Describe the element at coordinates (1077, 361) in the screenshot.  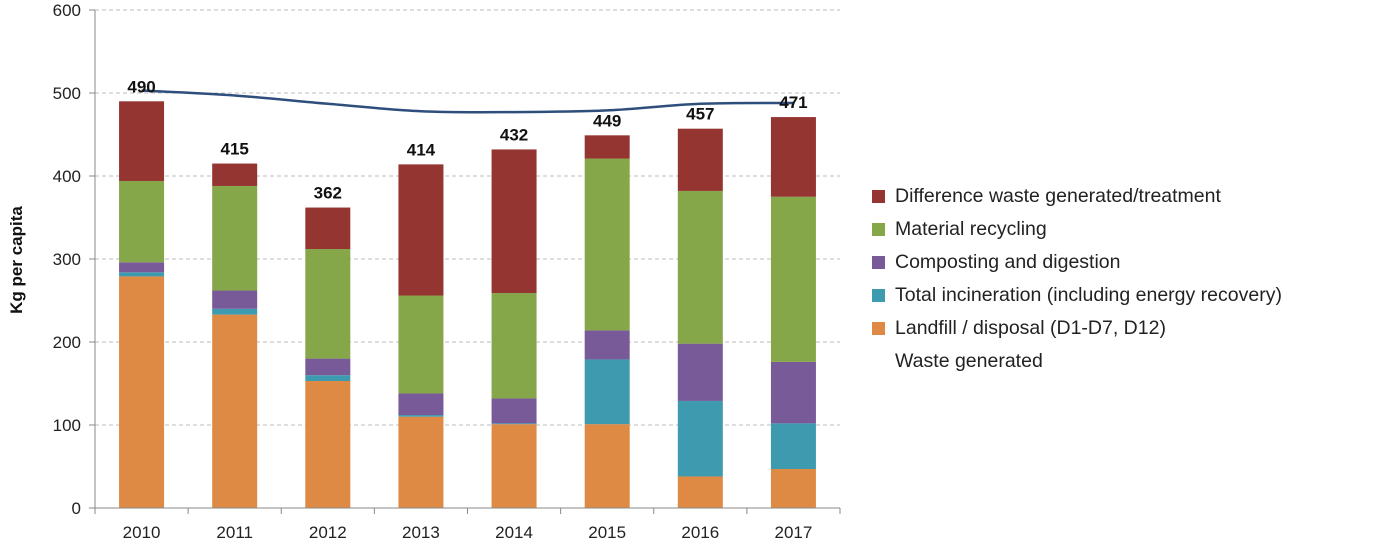
I see `legend-item-waste-generated: Waste generated` at that location.